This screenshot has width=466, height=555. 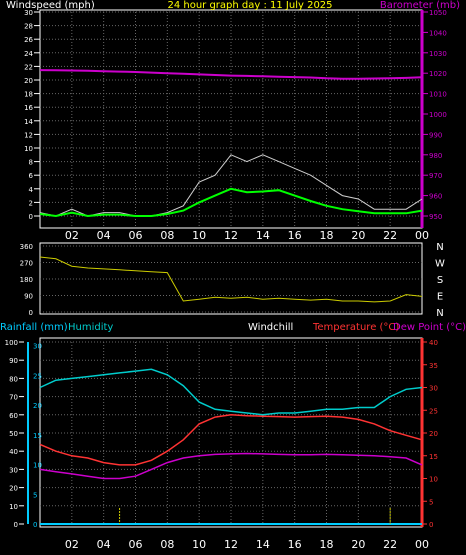 I want to click on windspeed-tick-label: 4, so click(x=31, y=190).